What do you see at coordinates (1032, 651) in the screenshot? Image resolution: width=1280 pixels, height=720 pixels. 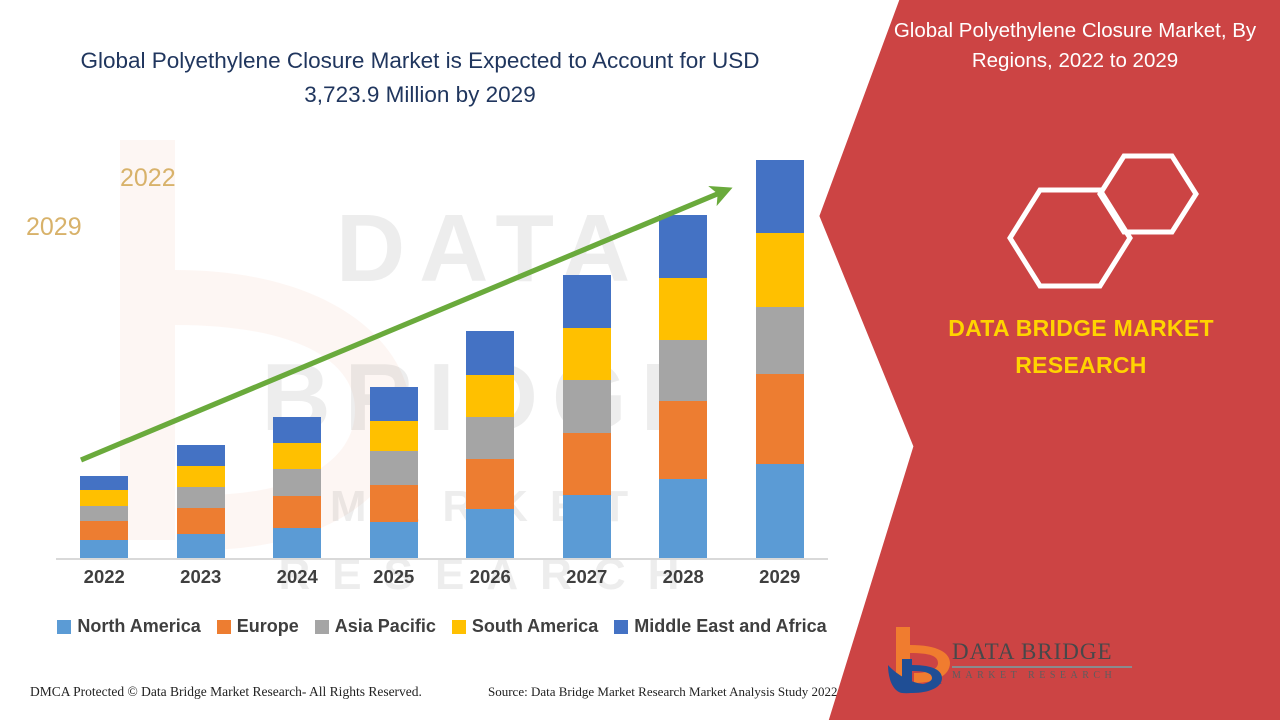 I see `logo-line-1: DATA BRIDGE` at bounding box center [1032, 651].